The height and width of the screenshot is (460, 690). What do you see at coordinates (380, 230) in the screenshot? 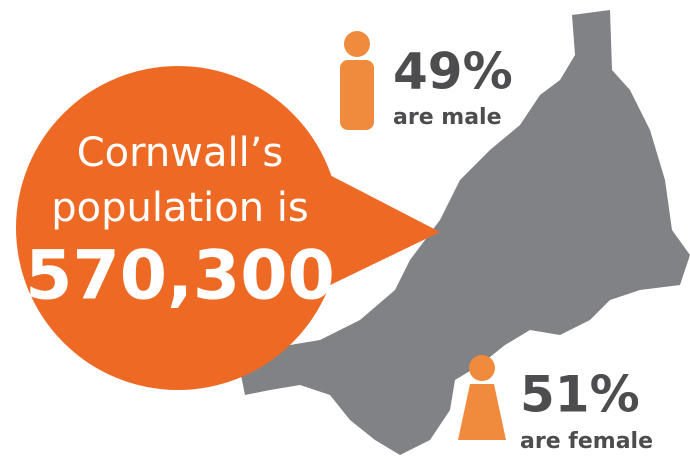
I see `bubble-tail` at bounding box center [380, 230].